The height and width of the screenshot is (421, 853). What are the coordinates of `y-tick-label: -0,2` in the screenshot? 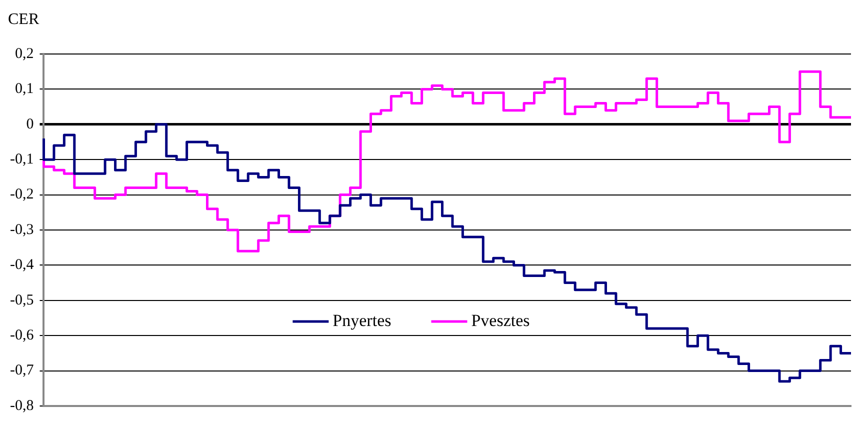 It's located at (22, 194).